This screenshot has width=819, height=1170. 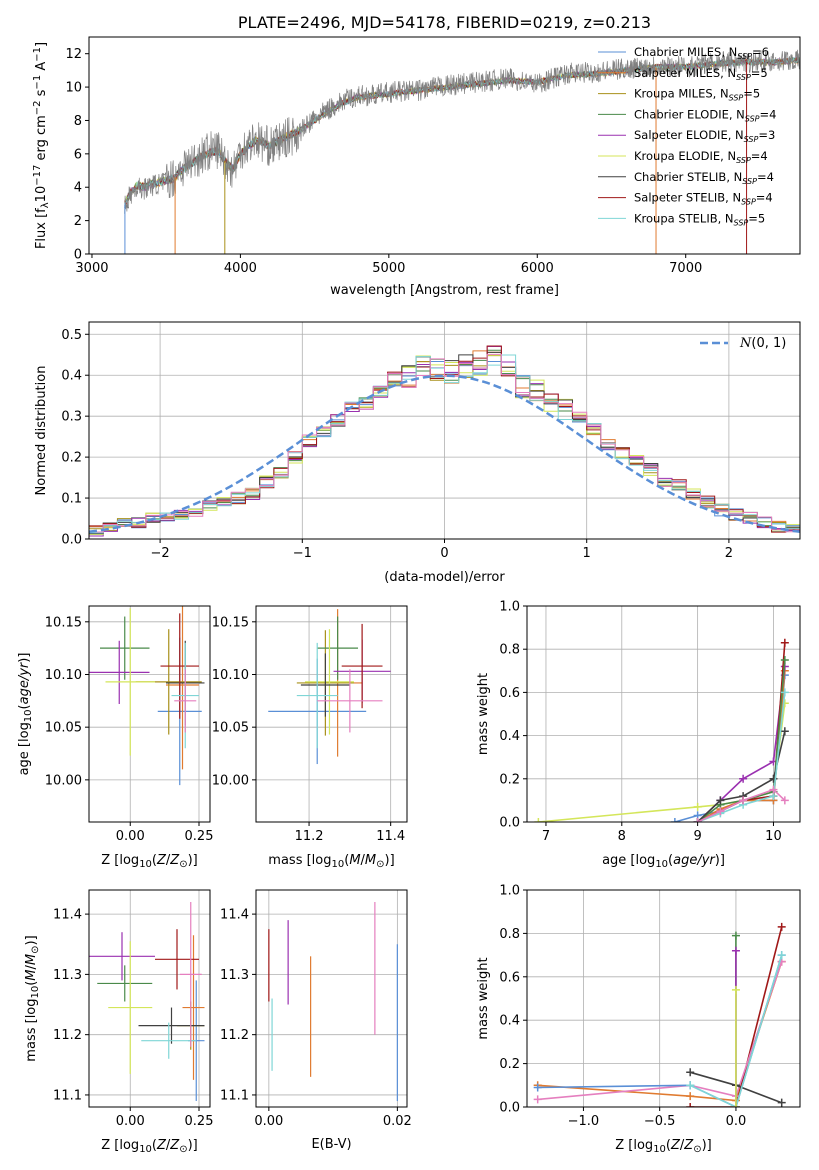 I want to click on y-tick-label: 10.10, so click(x=63, y=675).